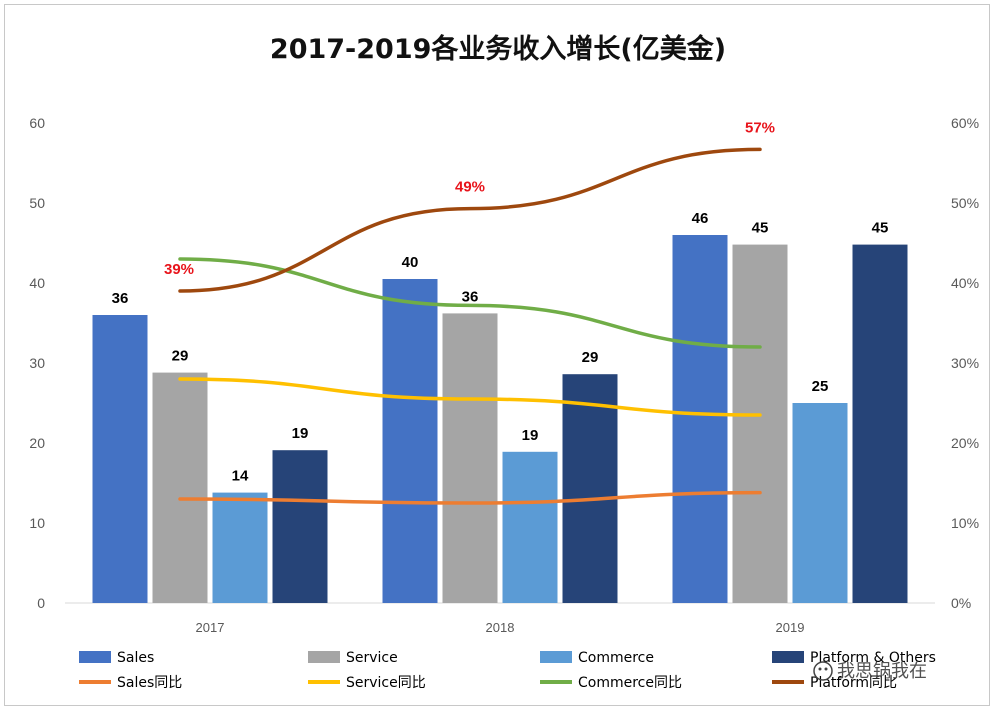 This screenshot has width=996, height=712. I want to click on y-right-tick-label: 30%, so click(965, 363).